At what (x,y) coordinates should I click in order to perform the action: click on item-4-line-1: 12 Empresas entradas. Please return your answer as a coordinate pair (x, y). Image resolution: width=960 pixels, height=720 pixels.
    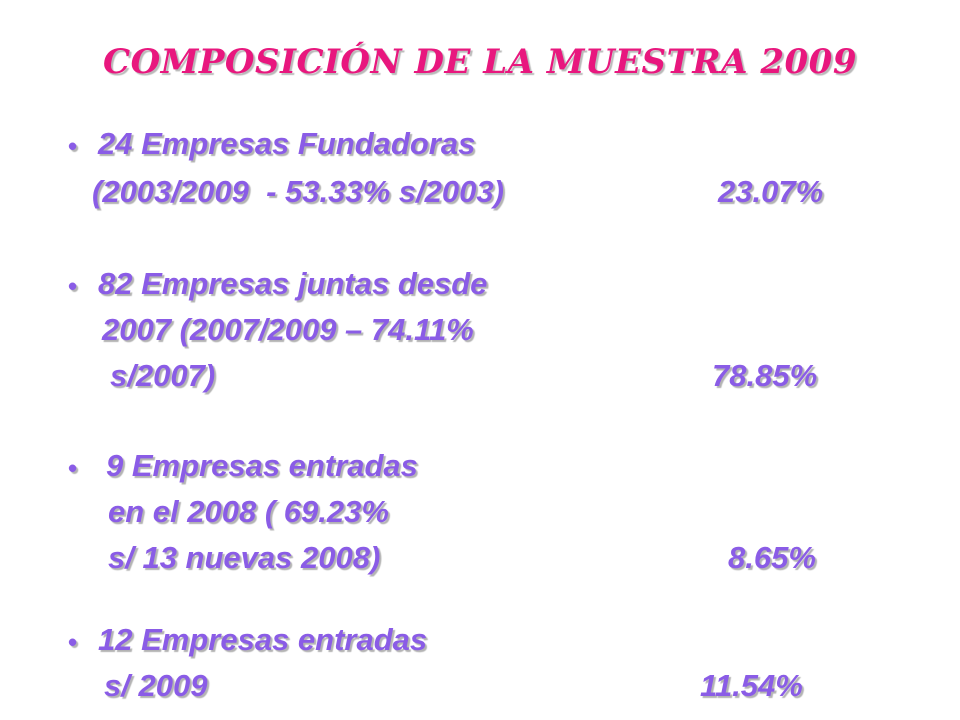
    Looking at the image, I should click on (263, 639).